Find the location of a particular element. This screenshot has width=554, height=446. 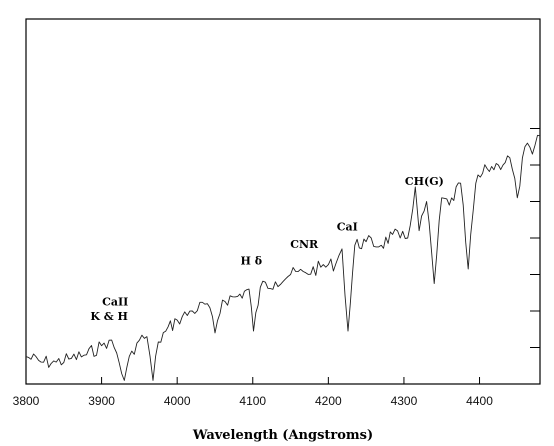

x-tick-label: 4400 is located at coordinates (479, 401).